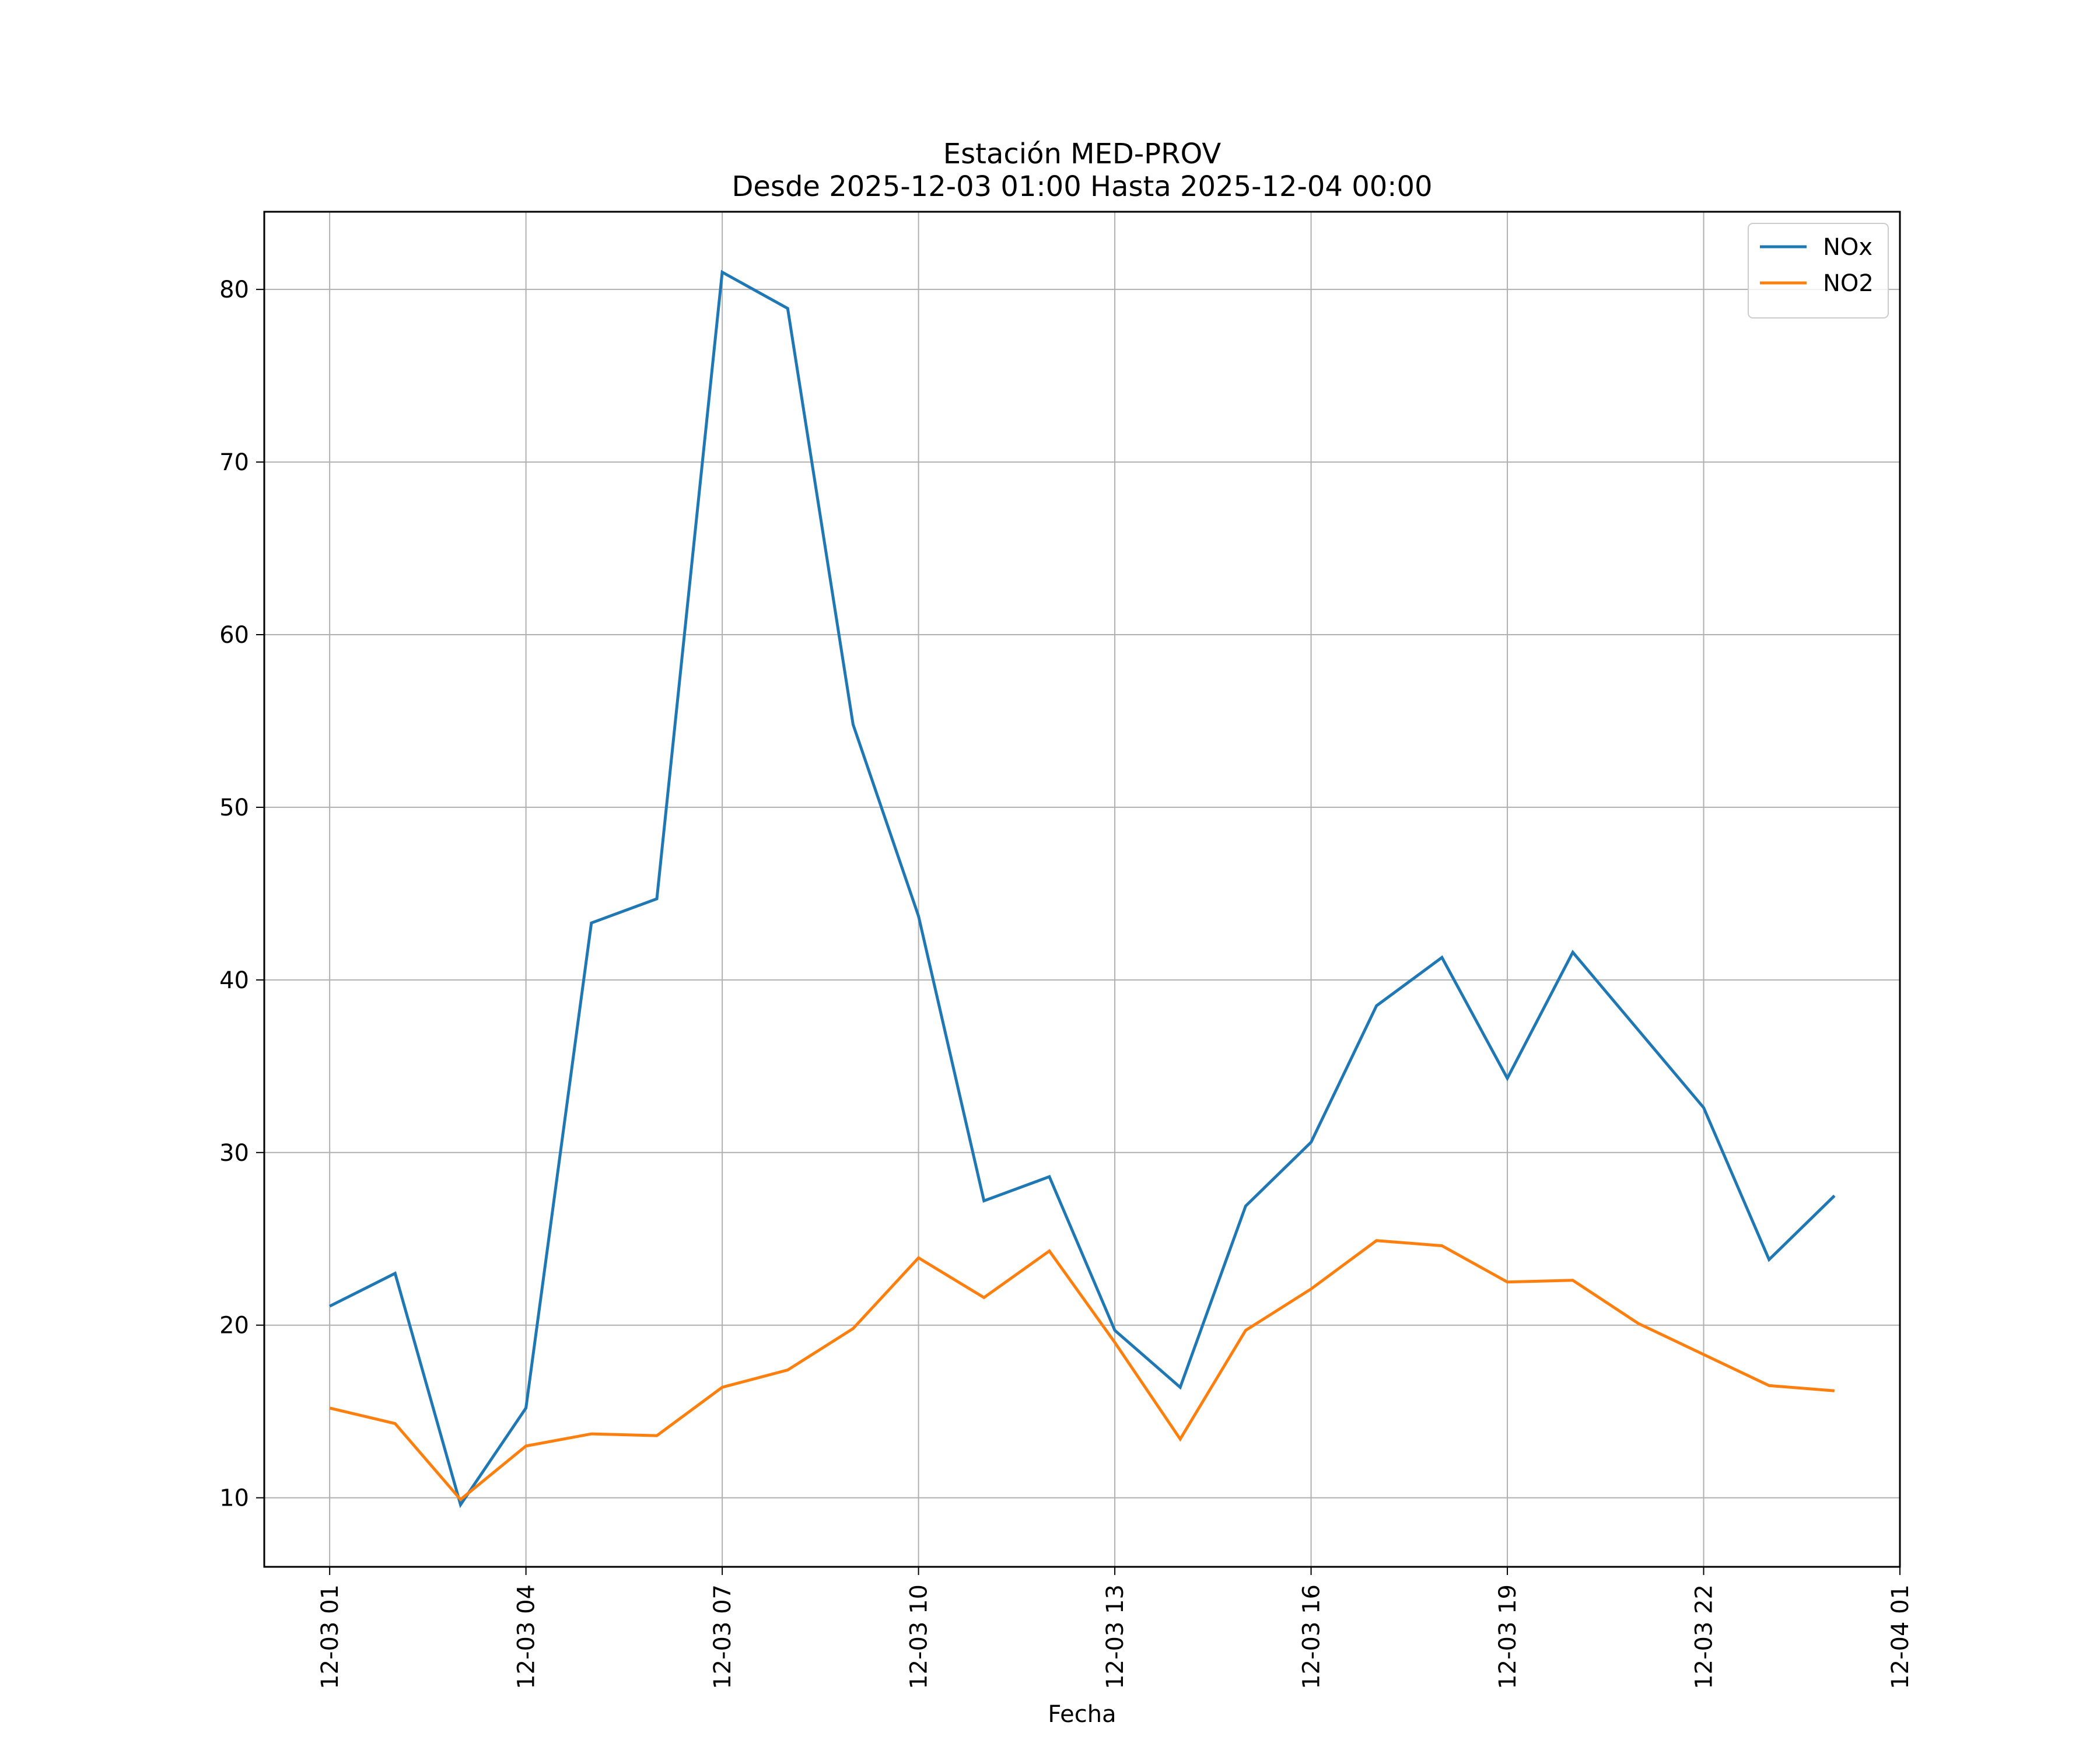 This screenshot has height=1750, width=2100. What do you see at coordinates (1082, 1370) in the screenshot?
I see `series-line-no2` at bounding box center [1082, 1370].